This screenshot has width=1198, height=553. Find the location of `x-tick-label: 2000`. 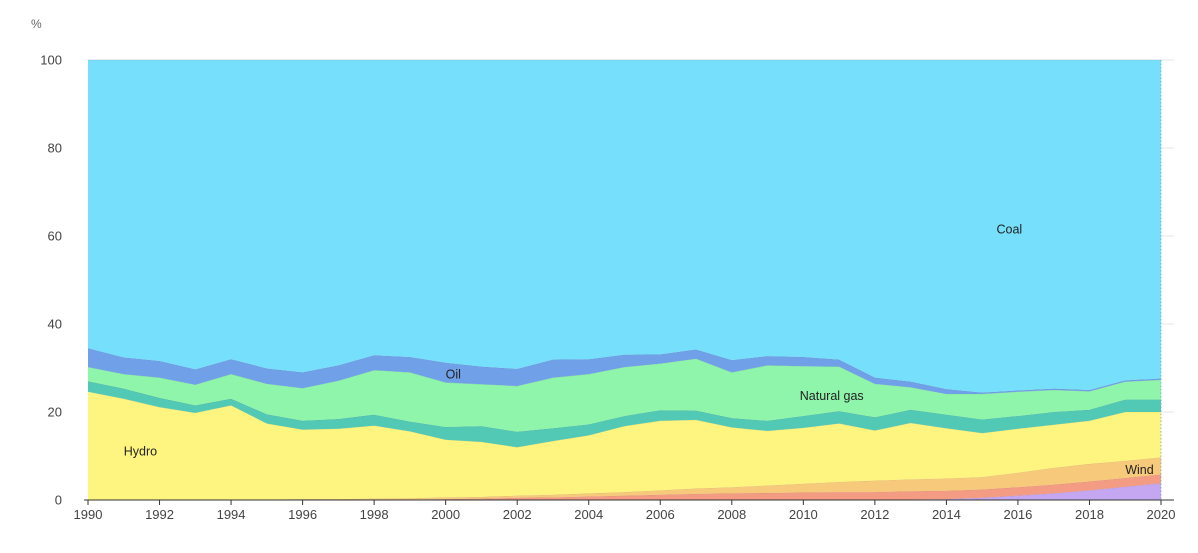

x-tick-label: 2000 is located at coordinates (445, 514).